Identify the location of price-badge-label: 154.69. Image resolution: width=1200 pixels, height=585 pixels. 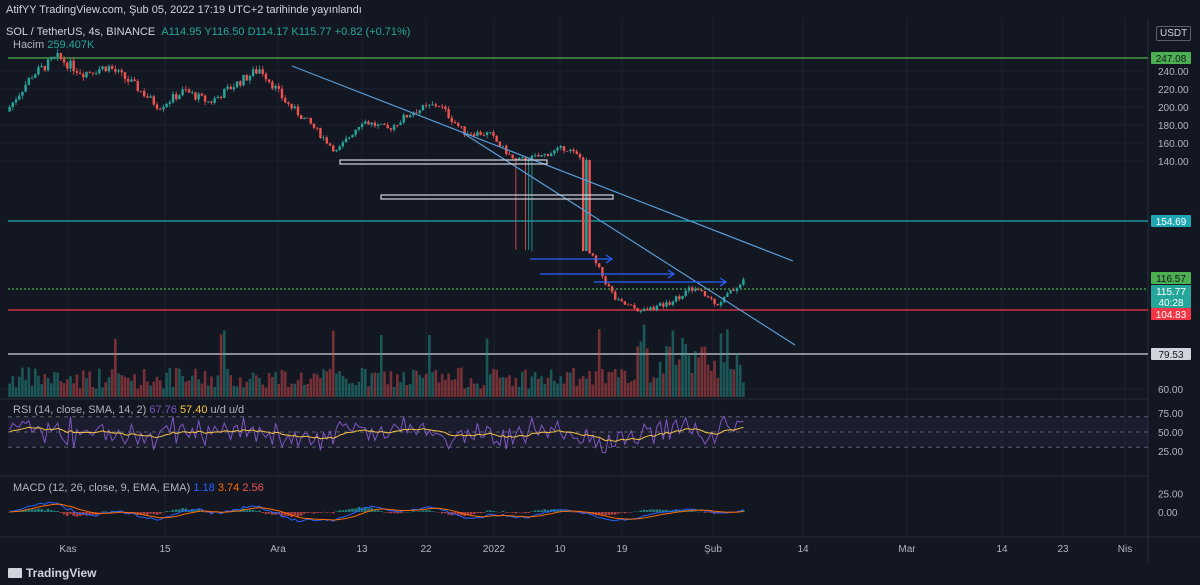
(1171, 222).